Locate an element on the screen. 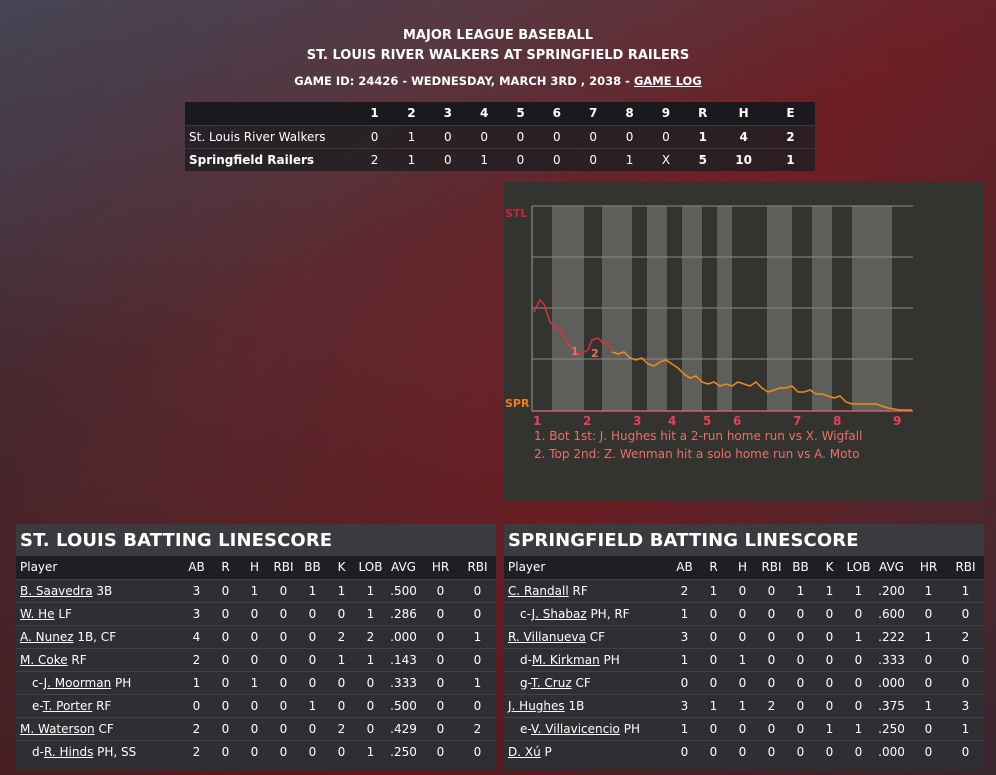  player-cell: R. Villanueva CF is located at coordinates (587, 636).